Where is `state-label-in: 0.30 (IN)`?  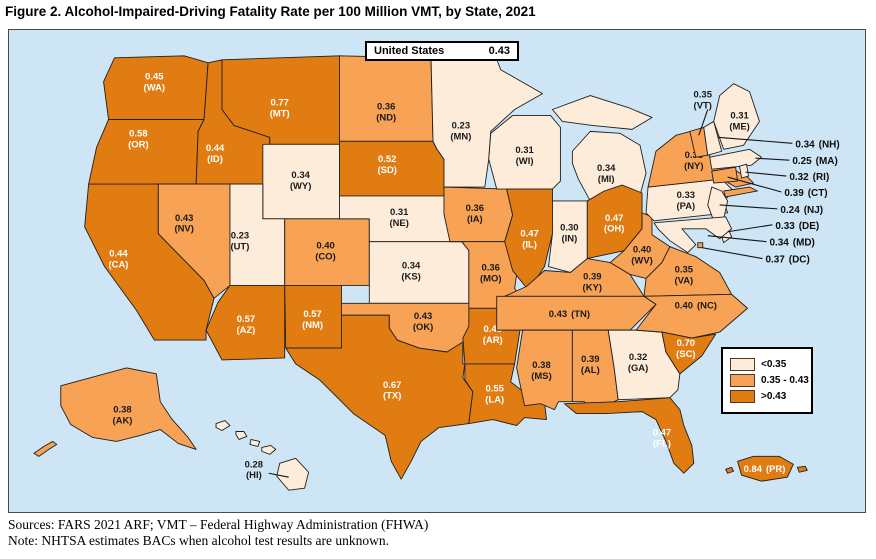 state-label-in: 0.30 (IN) is located at coordinates (569, 234).